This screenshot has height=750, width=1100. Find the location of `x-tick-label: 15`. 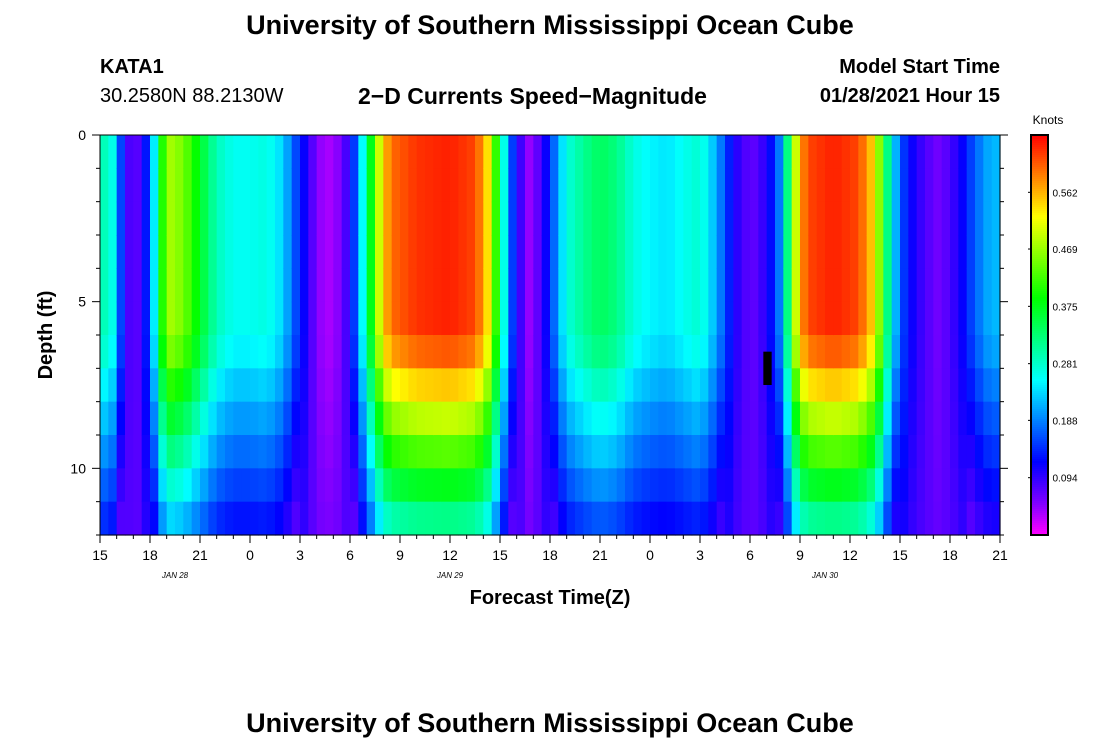

x-tick-label: 15 is located at coordinates (500, 555).